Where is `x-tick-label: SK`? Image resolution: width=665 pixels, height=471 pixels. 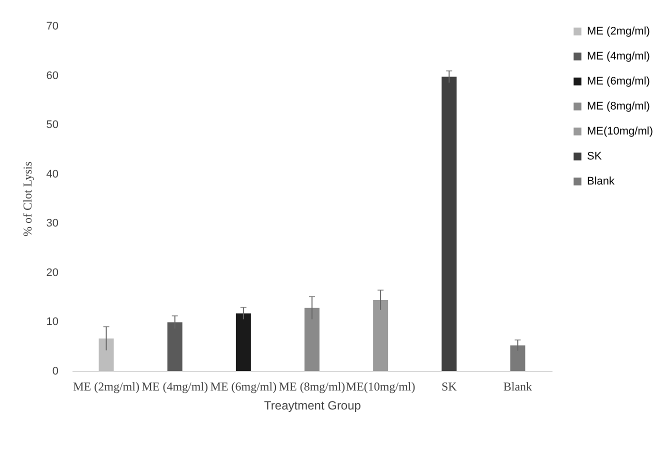
x-tick-label: SK is located at coordinates (449, 387).